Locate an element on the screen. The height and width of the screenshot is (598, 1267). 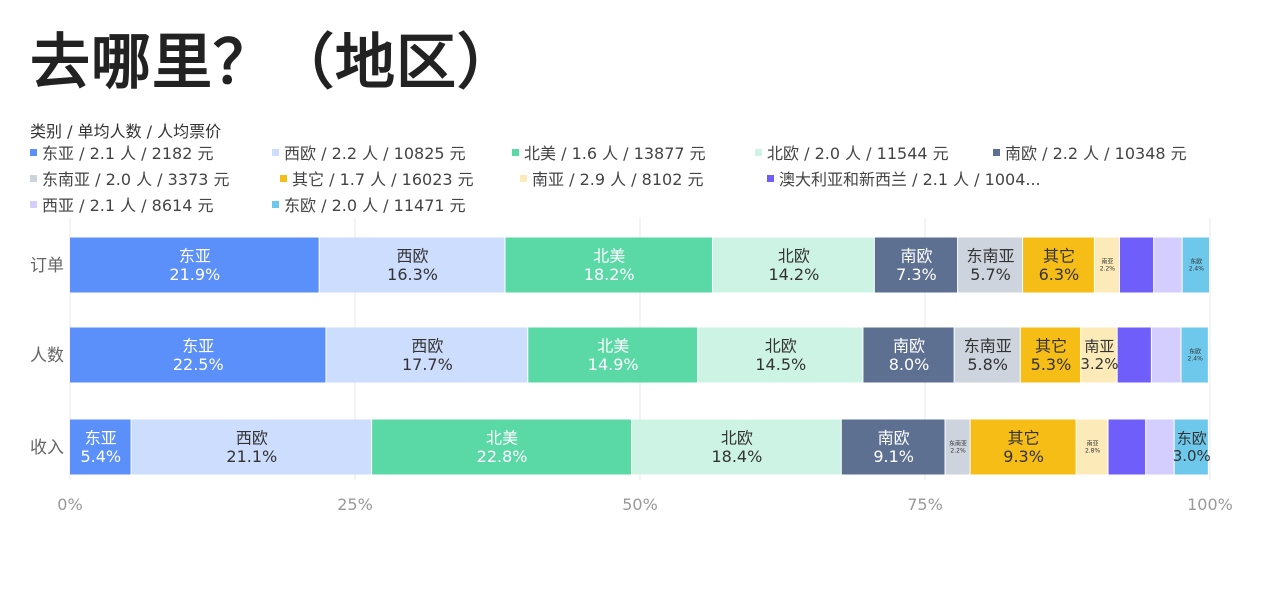
data-label: 西欧 16.3% is located at coordinates (412, 264).